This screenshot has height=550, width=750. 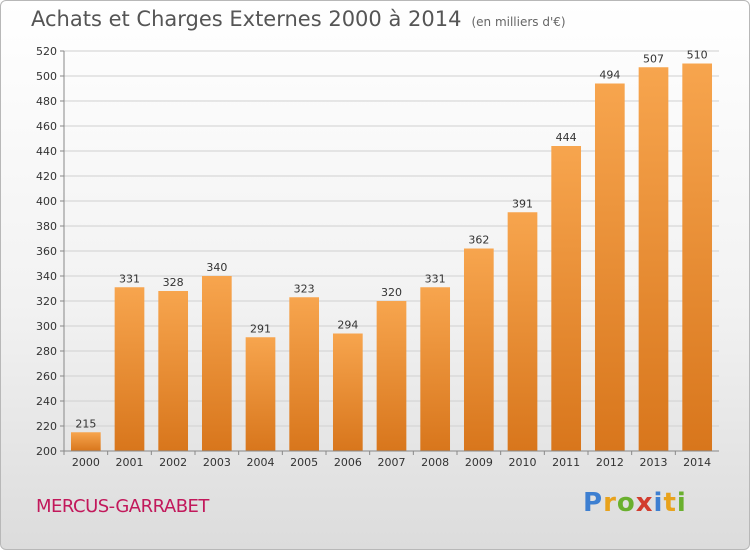 I want to click on bar-2013, so click(x=653, y=259).